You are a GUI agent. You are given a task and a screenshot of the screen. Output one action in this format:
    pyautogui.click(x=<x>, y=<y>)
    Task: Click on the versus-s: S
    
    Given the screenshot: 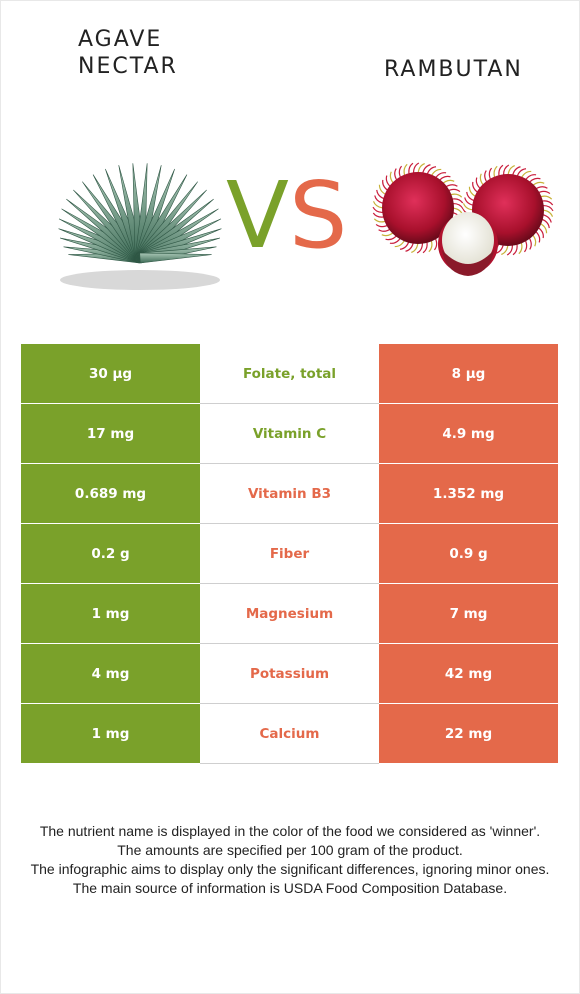 What is the action you would take?
    pyautogui.click(x=318, y=215)
    